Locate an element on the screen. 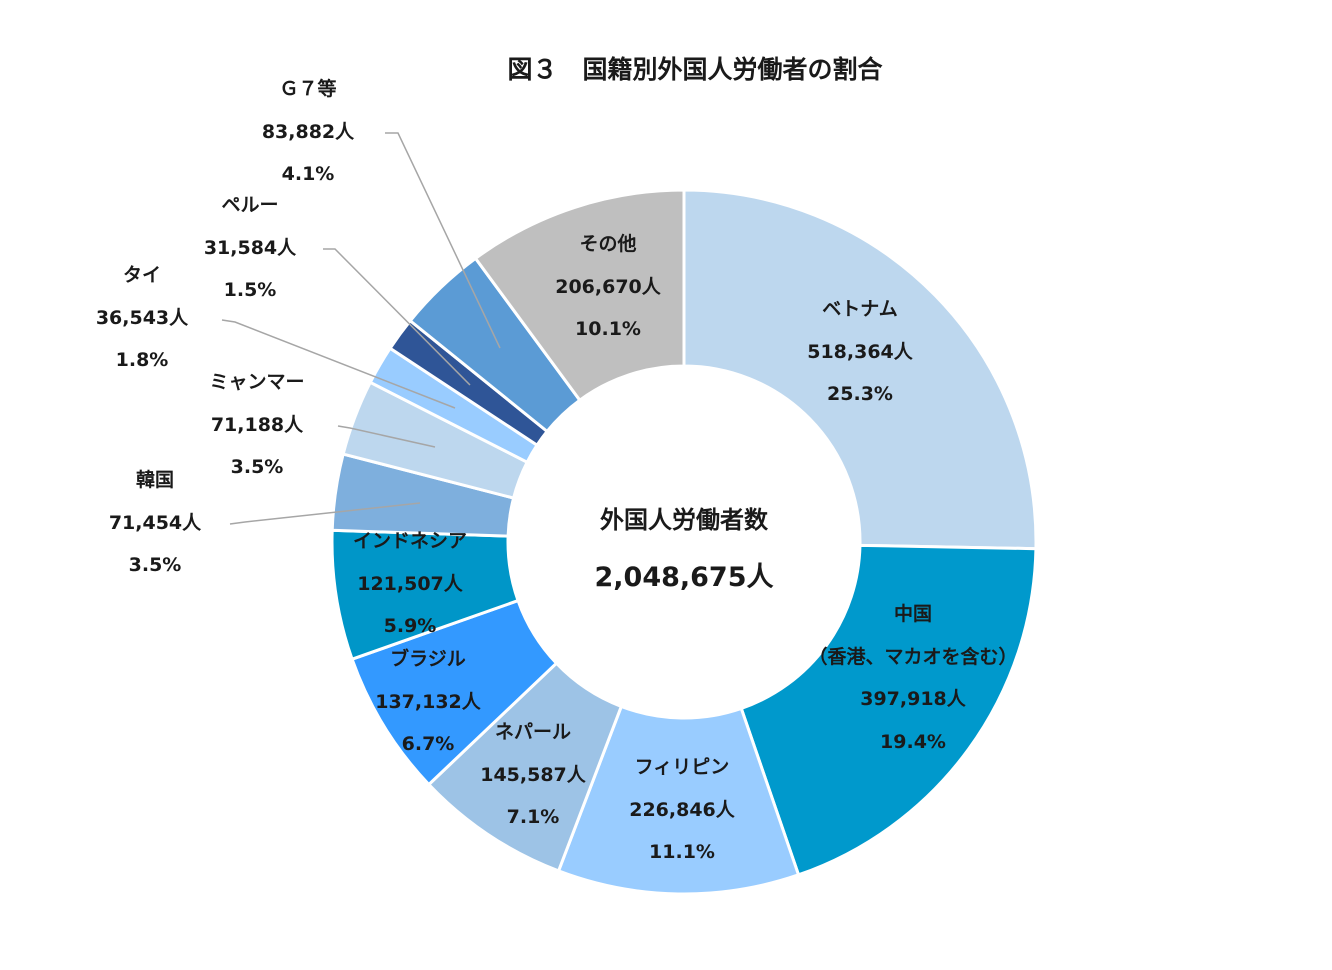 The width and height of the screenshot is (1332, 970). slice-name: ブラジル is located at coordinates (428, 659).